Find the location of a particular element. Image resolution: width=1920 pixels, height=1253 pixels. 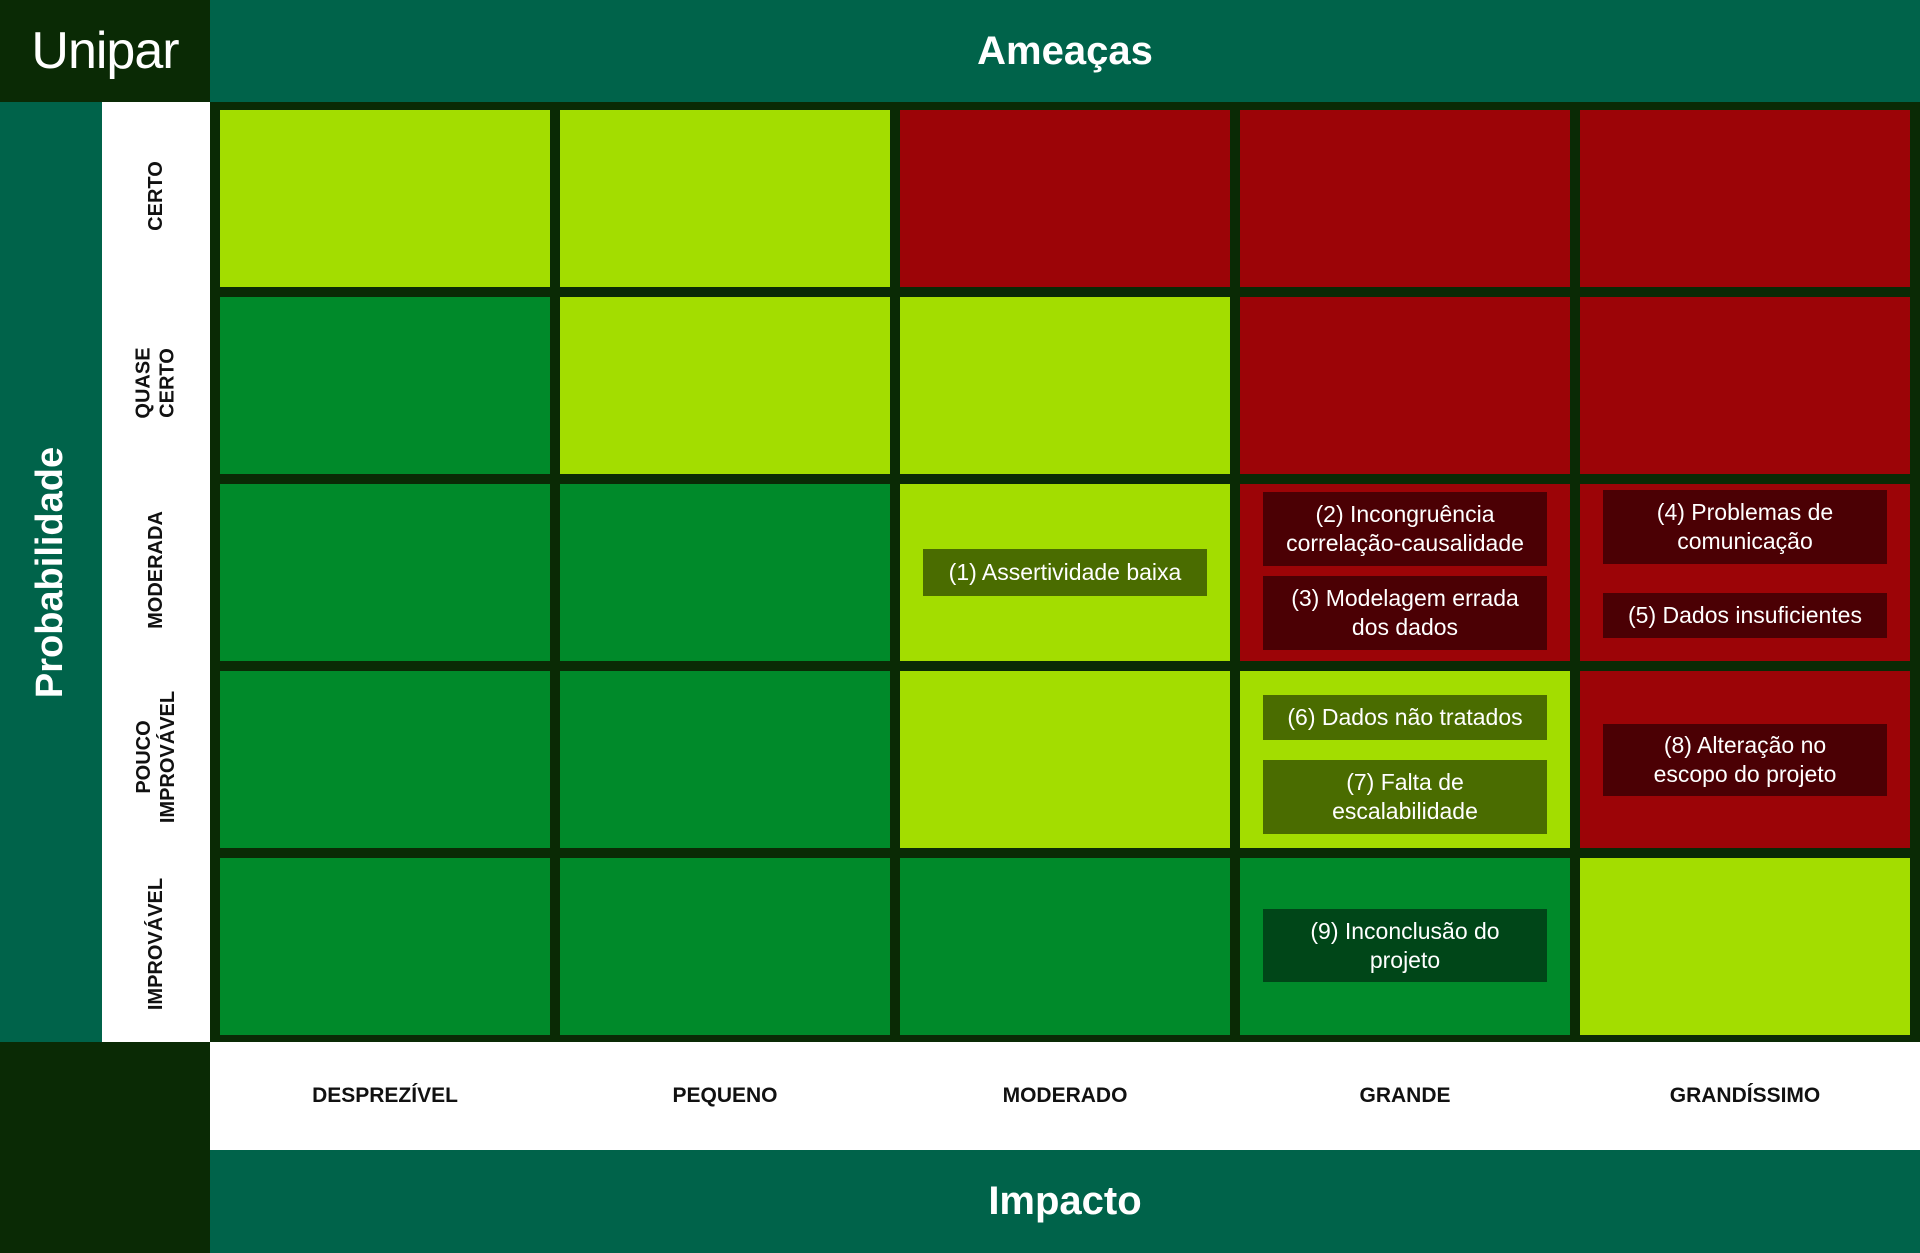

risk-tag-5: (5) Dados insuficientes is located at coordinates (1745, 615).